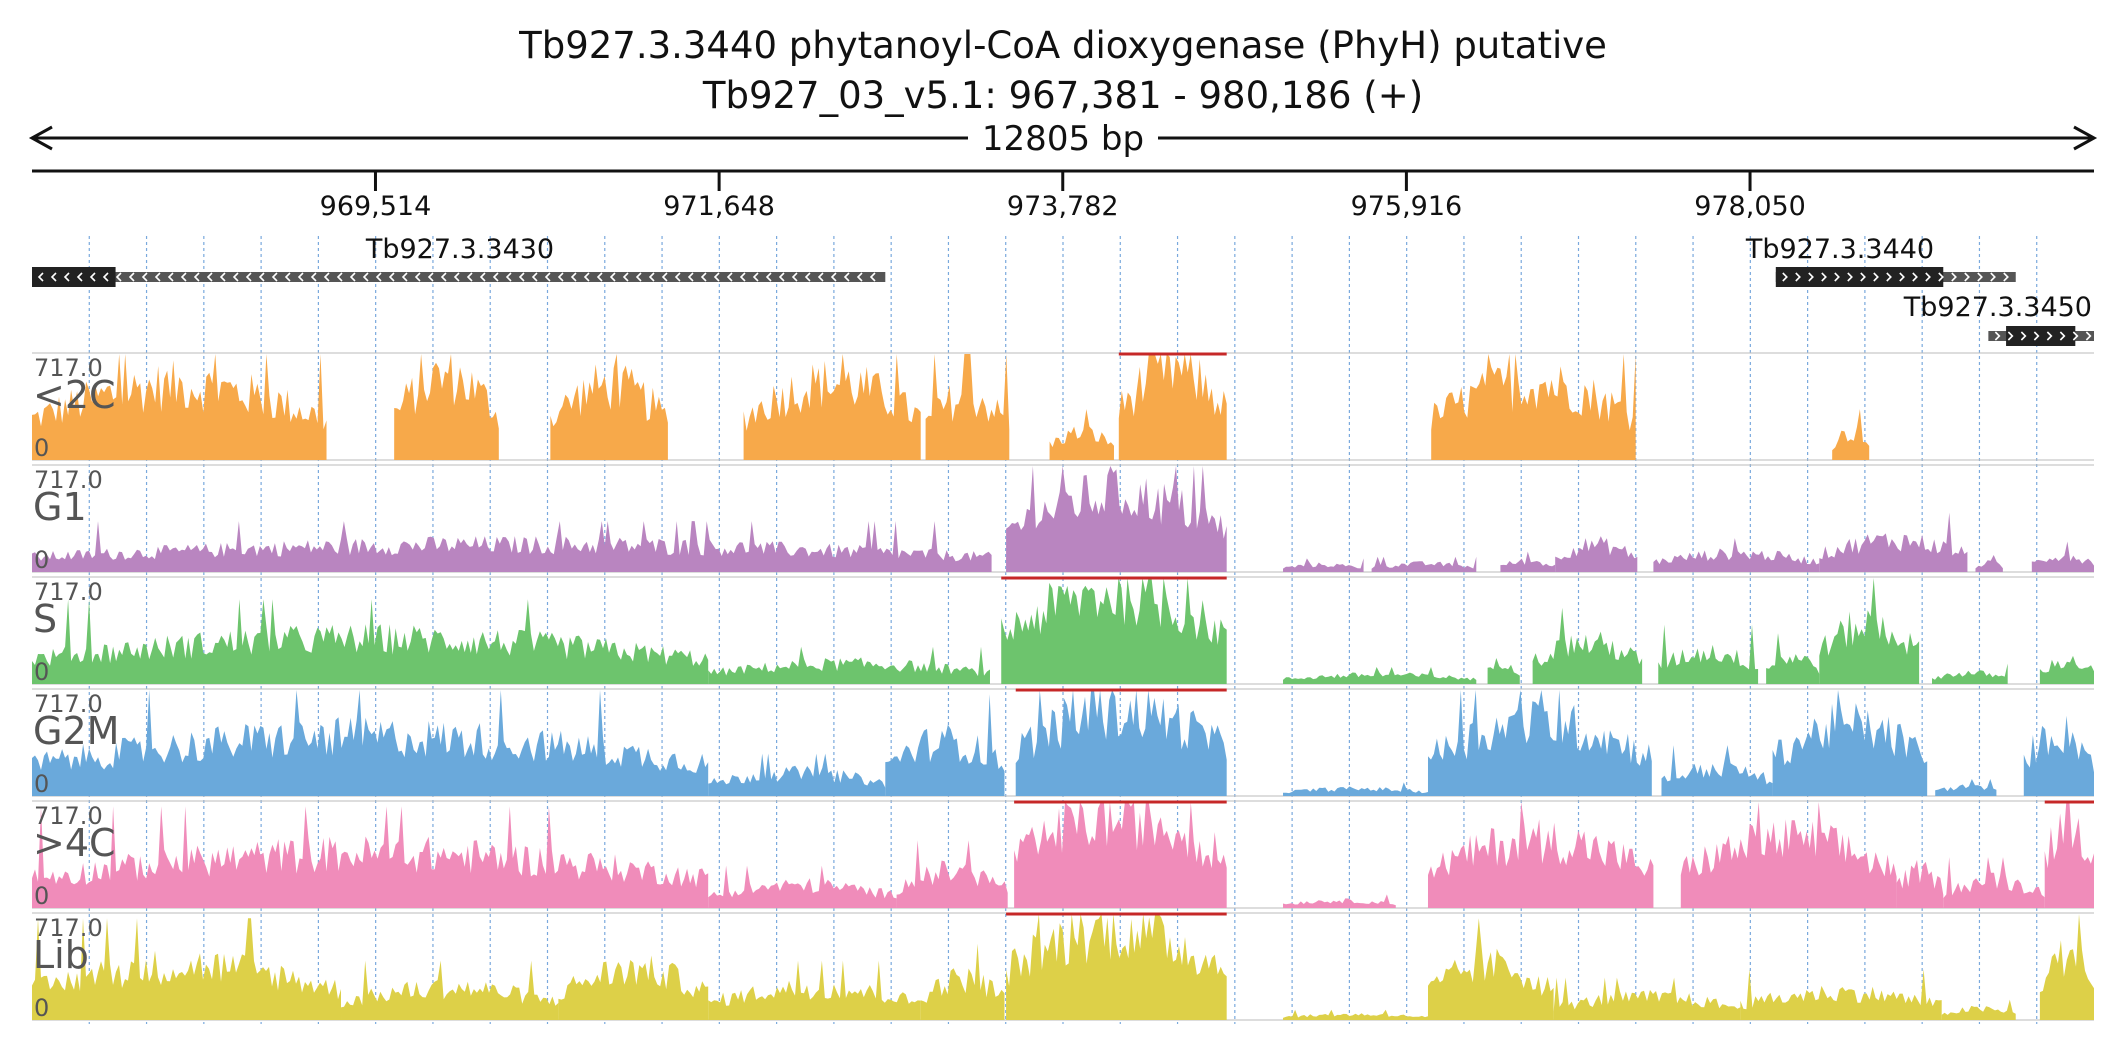 The height and width of the screenshot is (1058, 2126). Describe the element at coordinates (40, 138) in the screenshot. I see `span-arrow-left` at that location.